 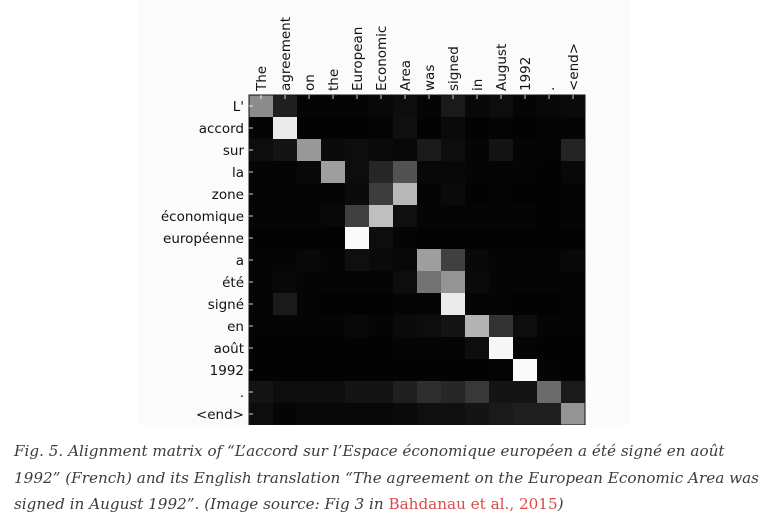 What do you see at coordinates (560, 504) in the screenshot?
I see `caption-suffix: )` at bounding box center [560, 504].